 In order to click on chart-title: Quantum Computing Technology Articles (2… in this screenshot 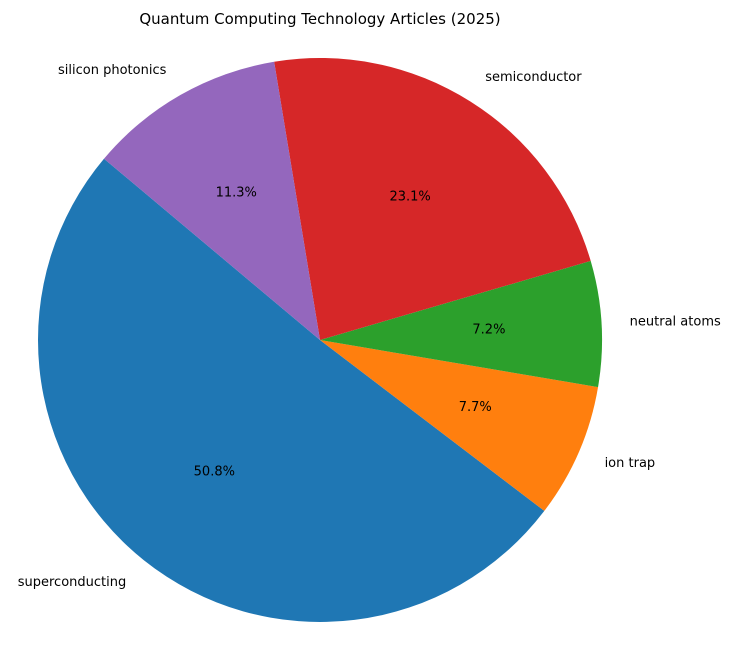, I will do `click(319, 19)`.